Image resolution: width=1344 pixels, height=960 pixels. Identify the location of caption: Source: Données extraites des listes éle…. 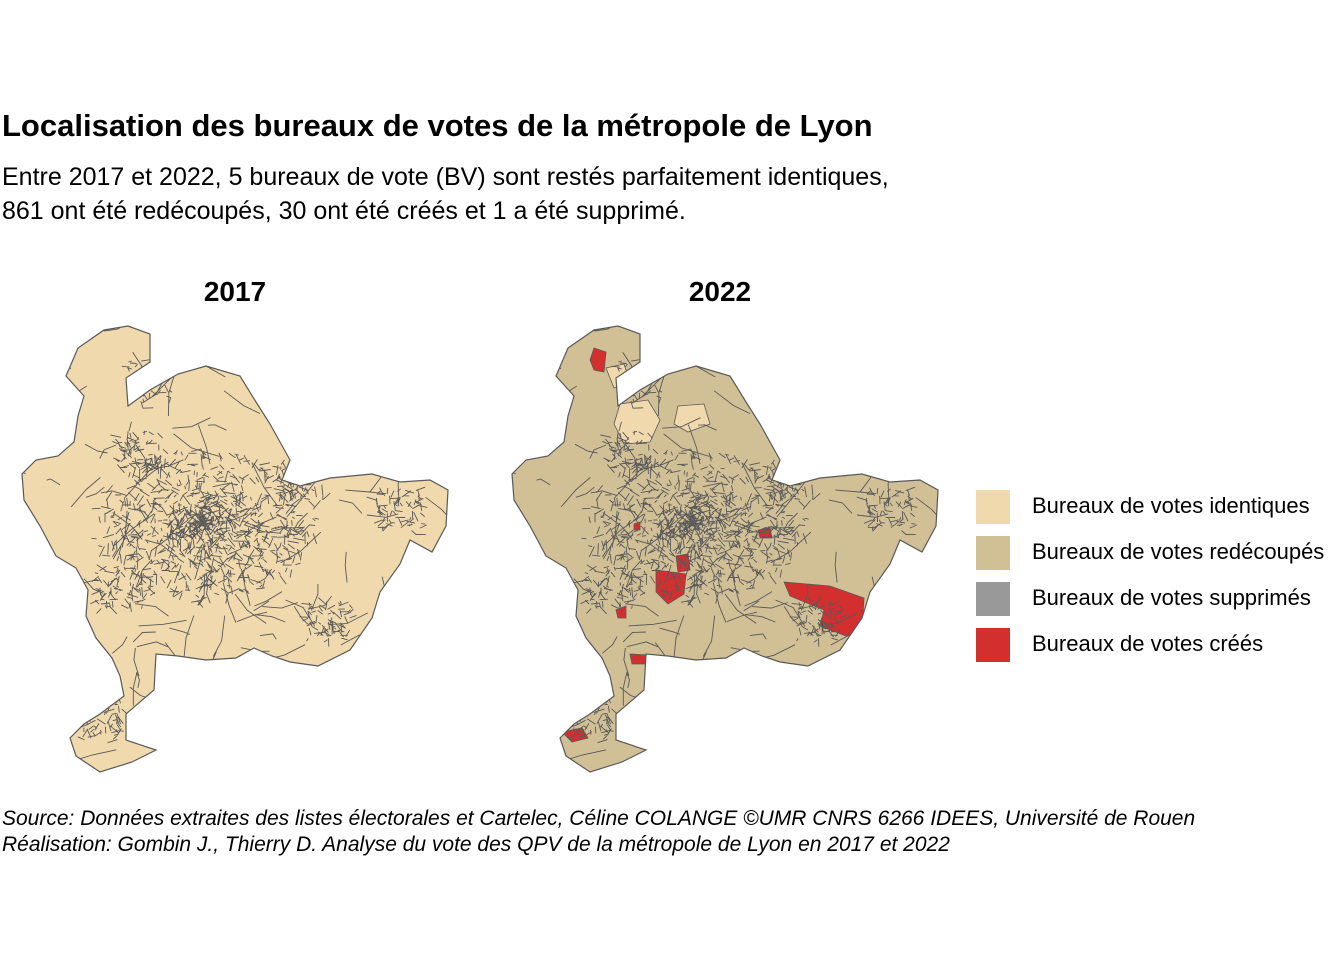
(598, 832).